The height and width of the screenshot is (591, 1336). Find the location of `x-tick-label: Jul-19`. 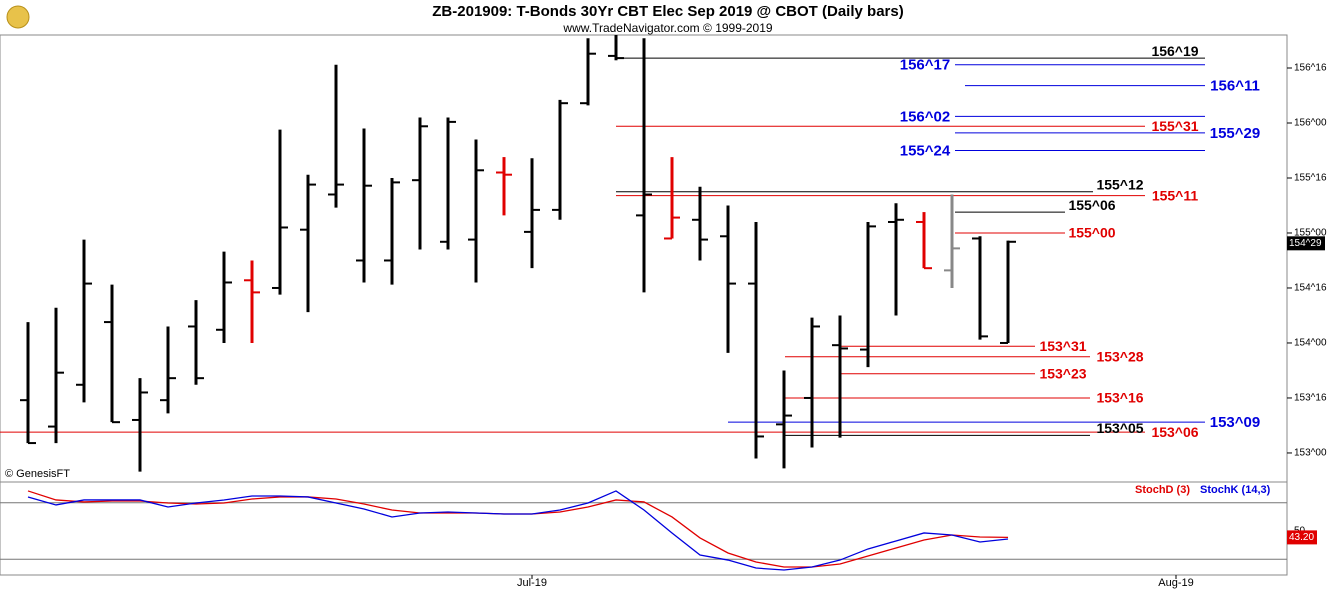

x-tick-label: Jul-19 is located at coordinates (532, 583).